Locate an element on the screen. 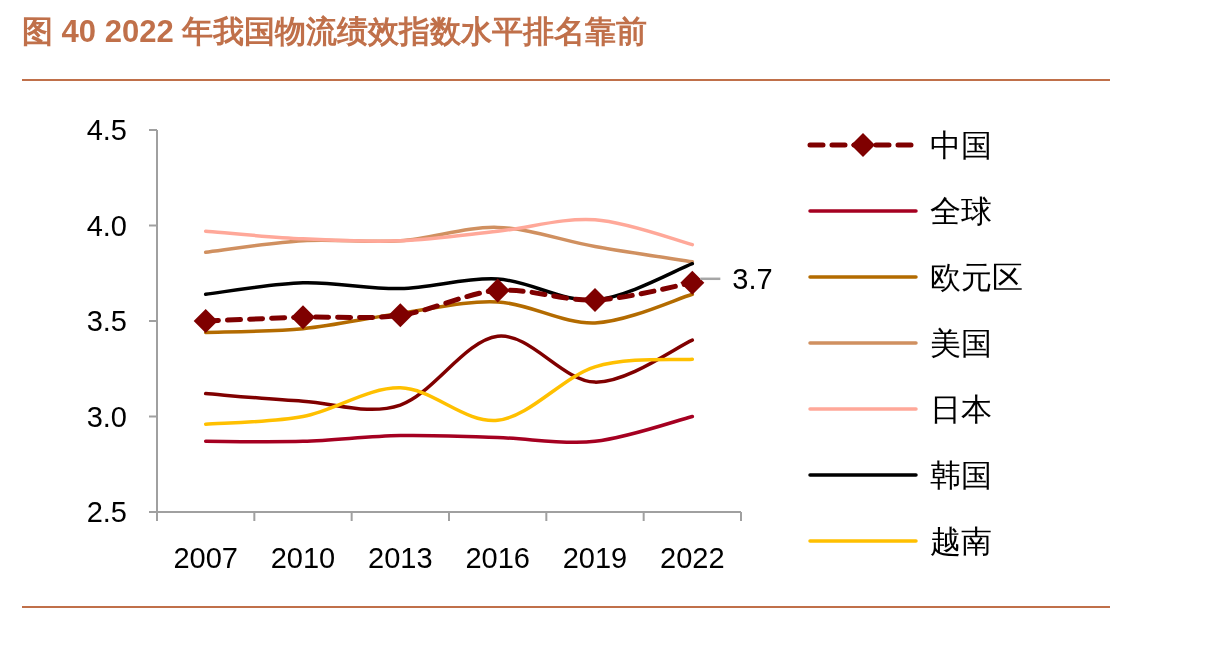  x-tick-label: 2022 is located at coordinates (692, 558).